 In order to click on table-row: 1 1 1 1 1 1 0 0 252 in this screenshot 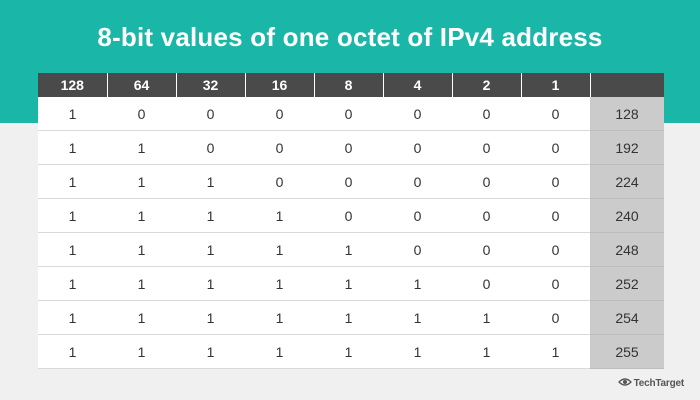, I will do `click(351, 283)`.